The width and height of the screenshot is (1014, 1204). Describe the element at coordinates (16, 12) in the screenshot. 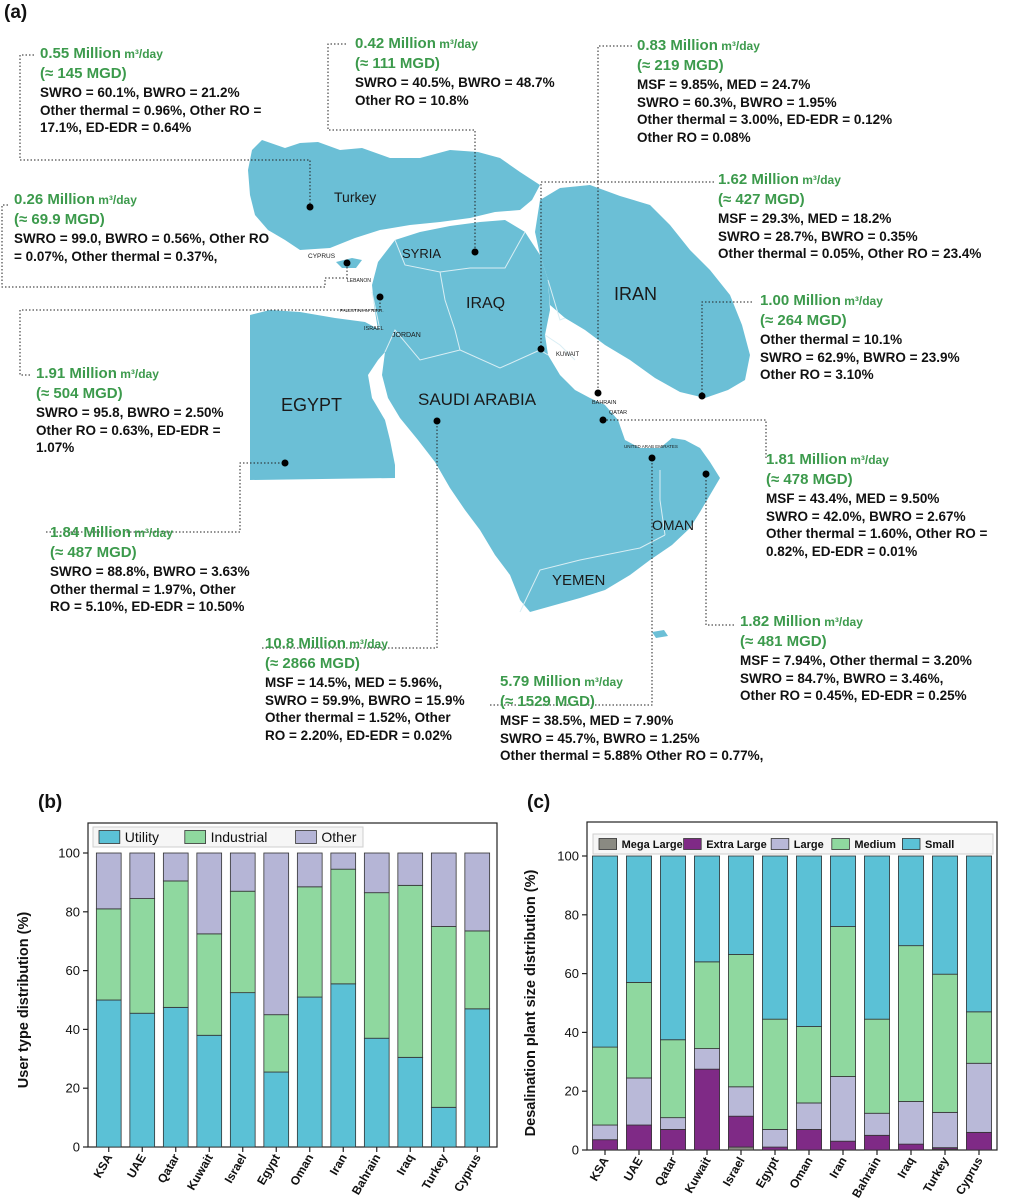

I see `panel-letter-a: (a)` at that location.